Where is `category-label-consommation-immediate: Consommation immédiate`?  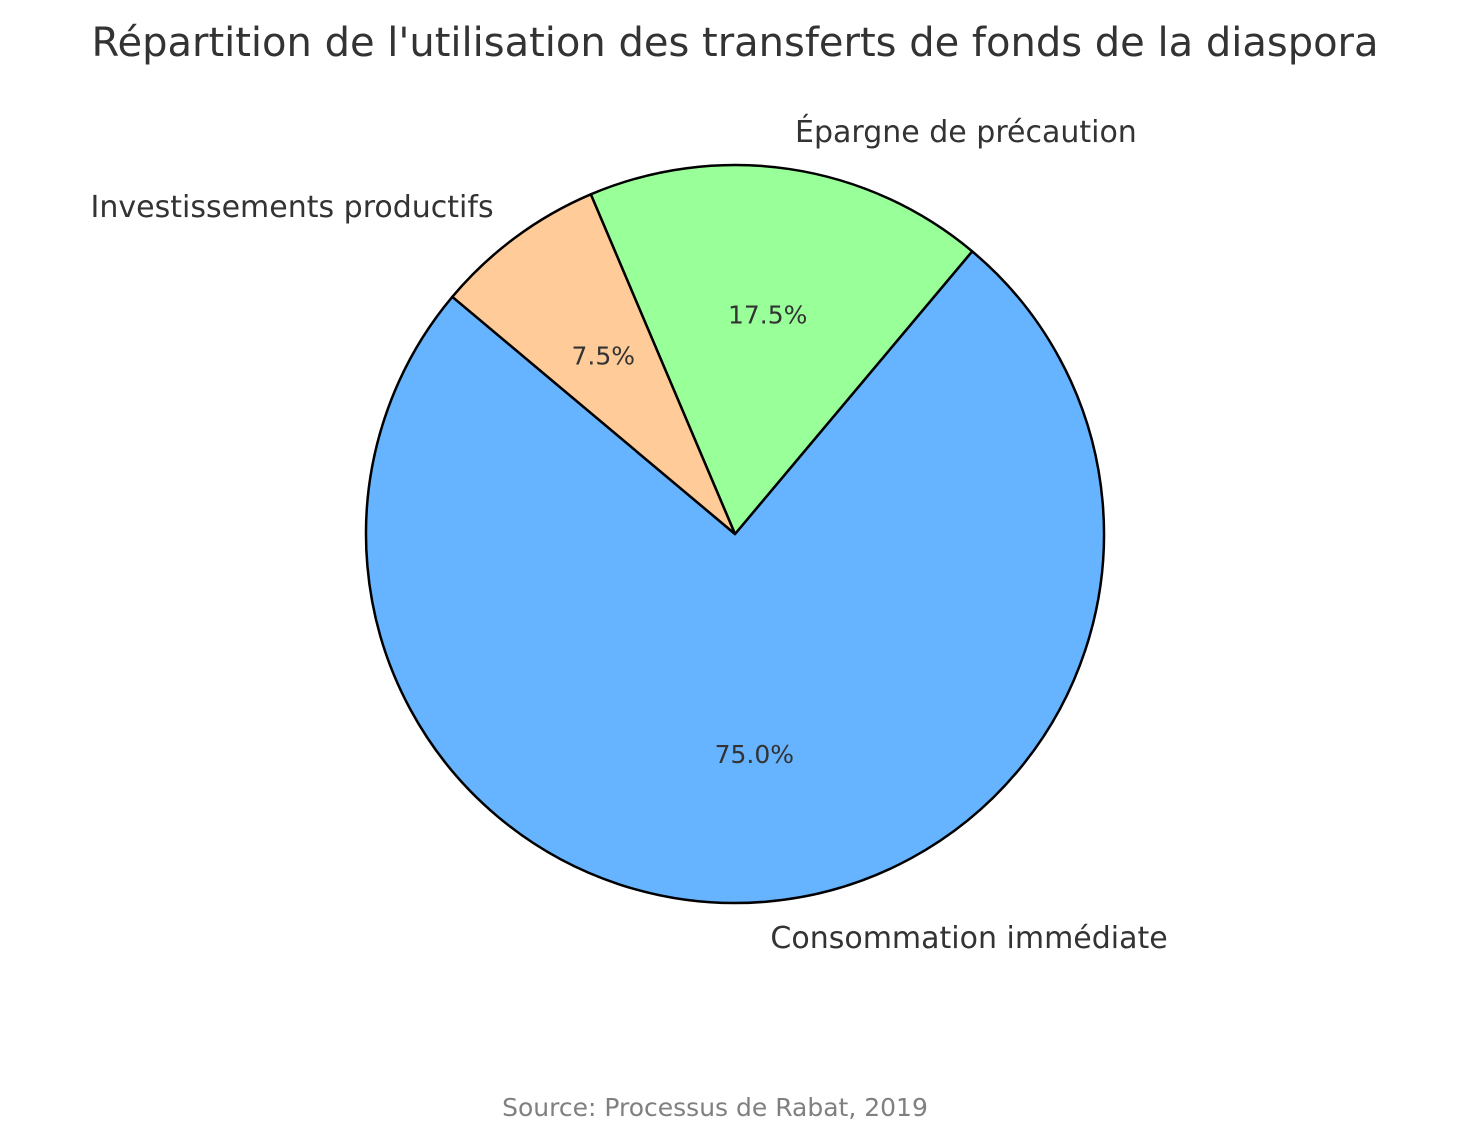
category-label-consommation-immediate: Consommation immédiate is located at coordinates (968, 938).